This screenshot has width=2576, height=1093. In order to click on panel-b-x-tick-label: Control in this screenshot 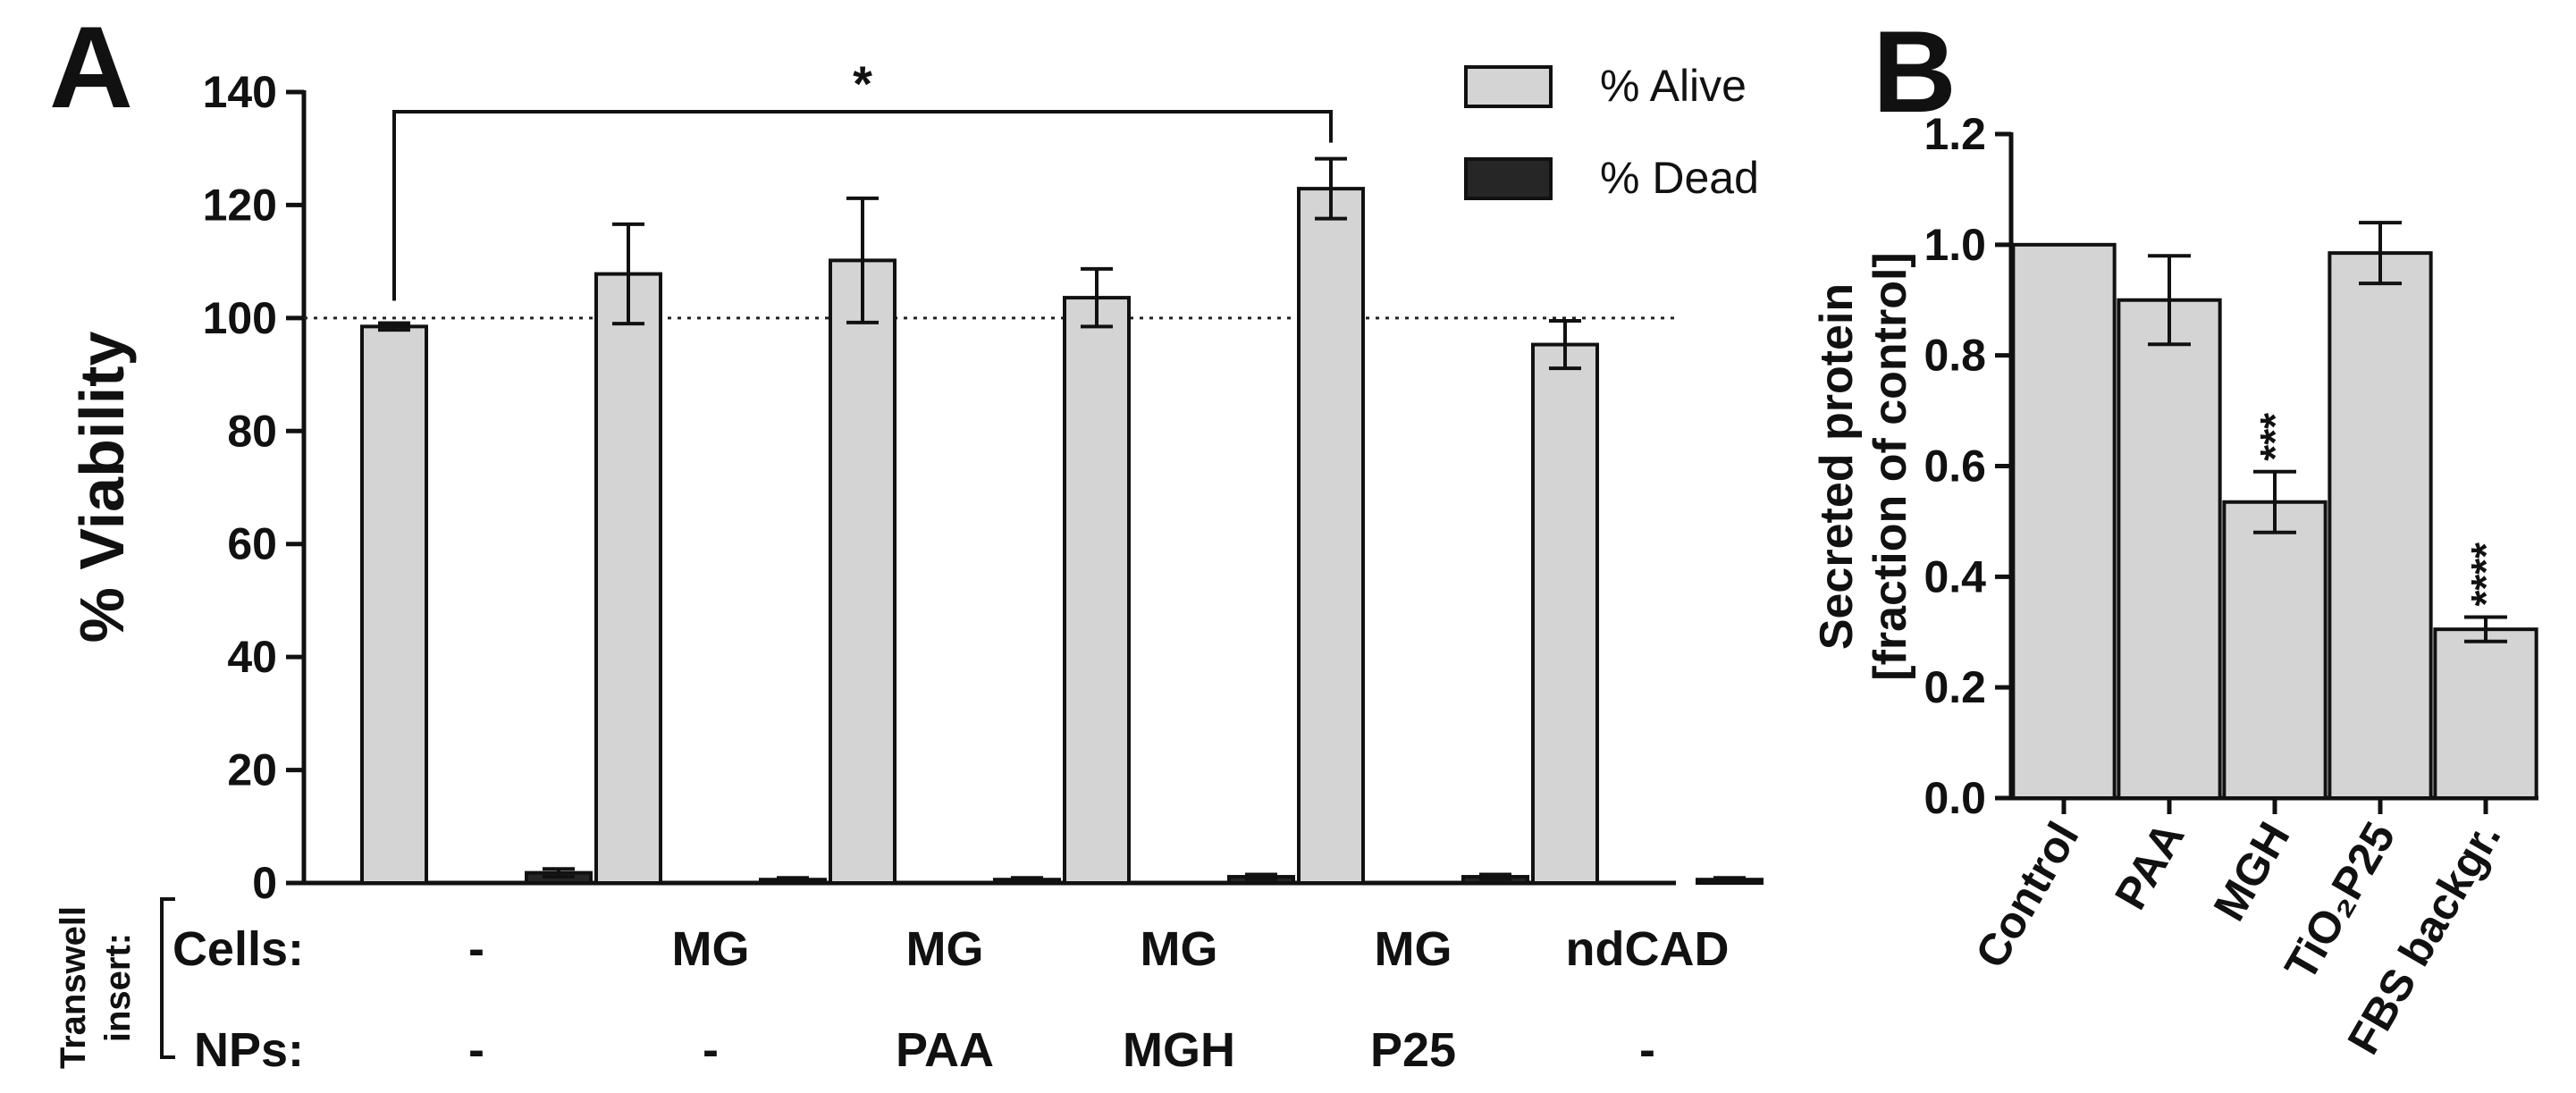, I will do `click(2027, 895)`.